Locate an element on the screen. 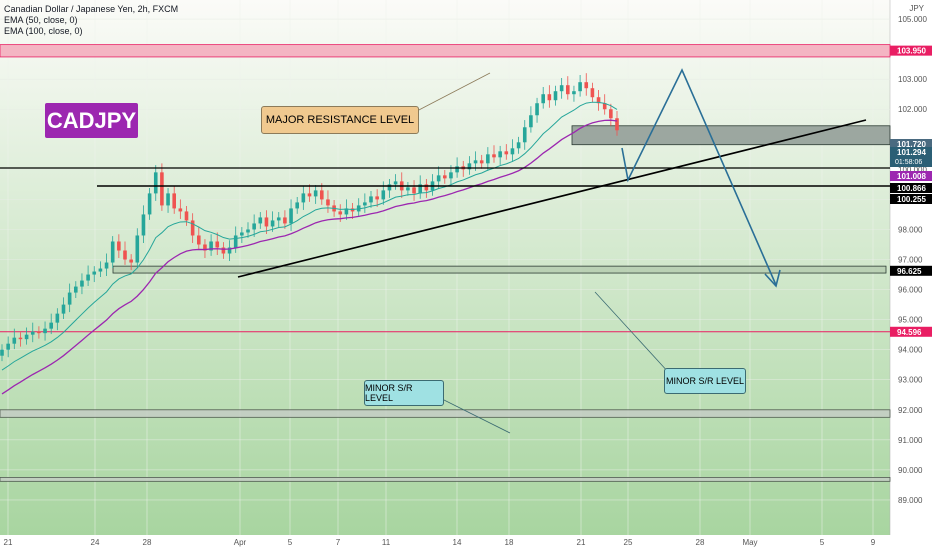 The image size is (932, 550). y-tick-label: 100.000 is located at coordinates (912, 169).